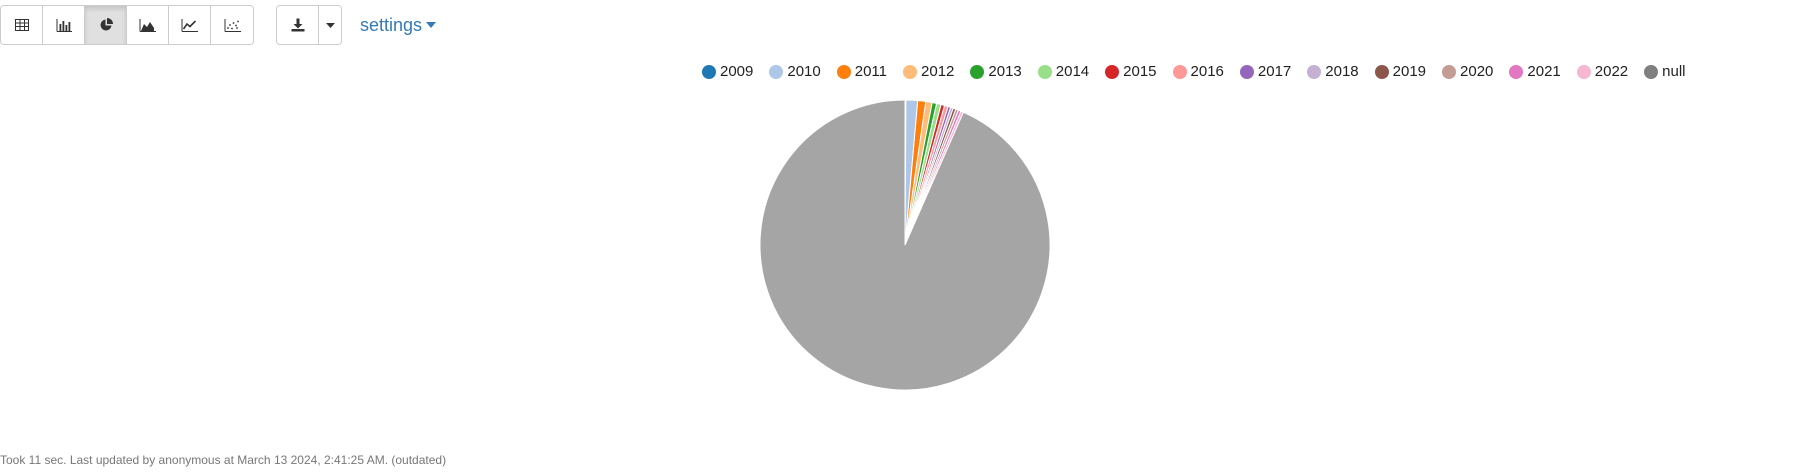  I want to click on download-icon, so click(297, 25).